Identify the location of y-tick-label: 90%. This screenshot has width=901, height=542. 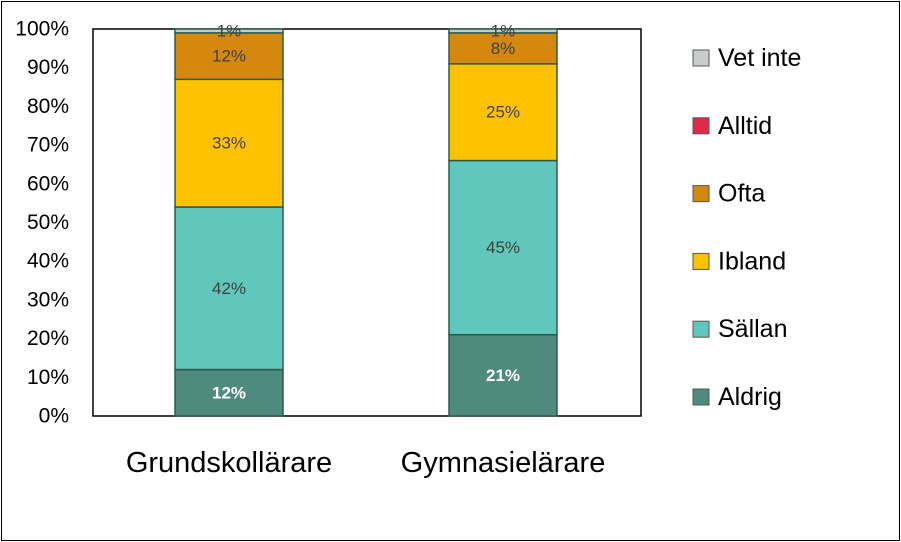
(48, 67).